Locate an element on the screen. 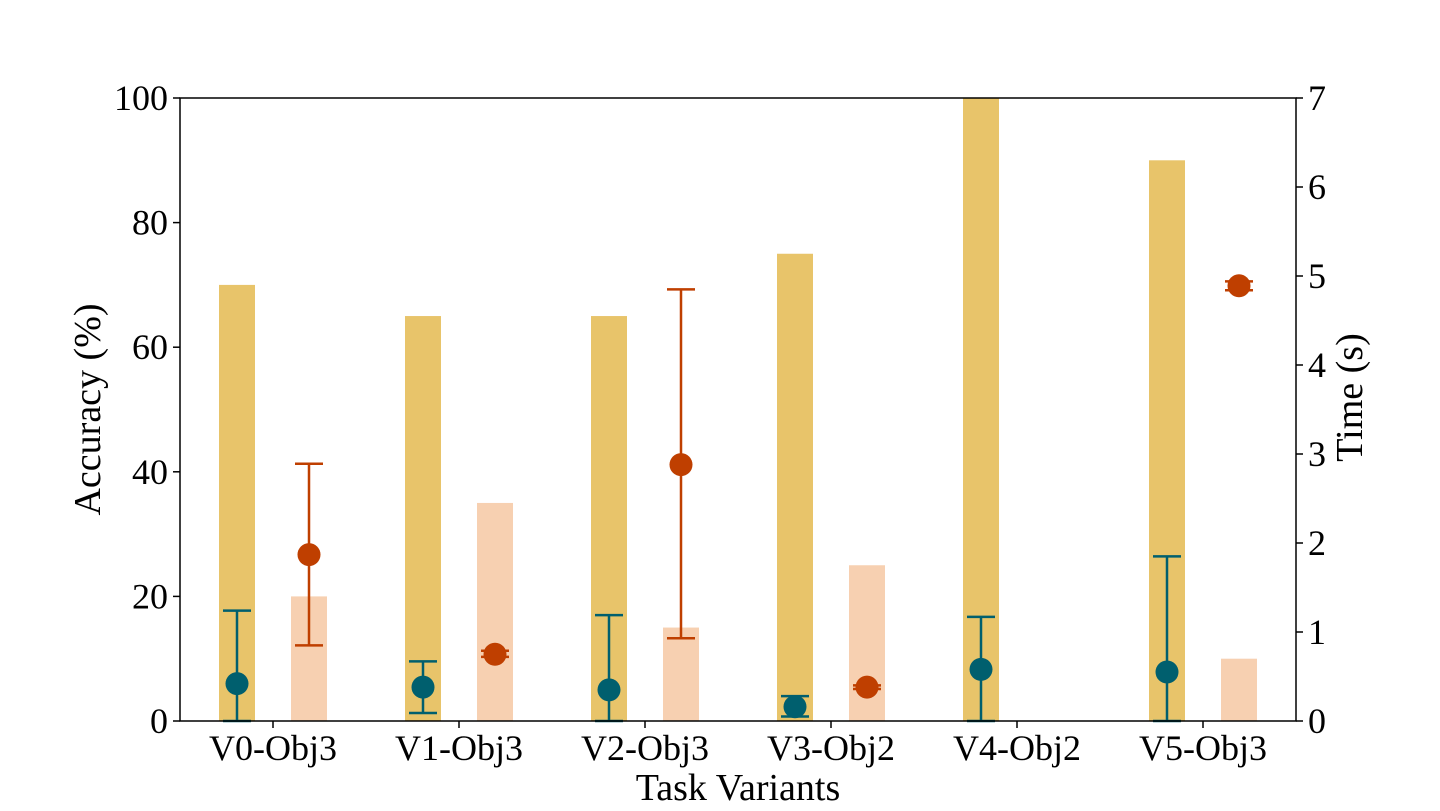  point-a-v4-obj2 is located at coordinates (981, 669).